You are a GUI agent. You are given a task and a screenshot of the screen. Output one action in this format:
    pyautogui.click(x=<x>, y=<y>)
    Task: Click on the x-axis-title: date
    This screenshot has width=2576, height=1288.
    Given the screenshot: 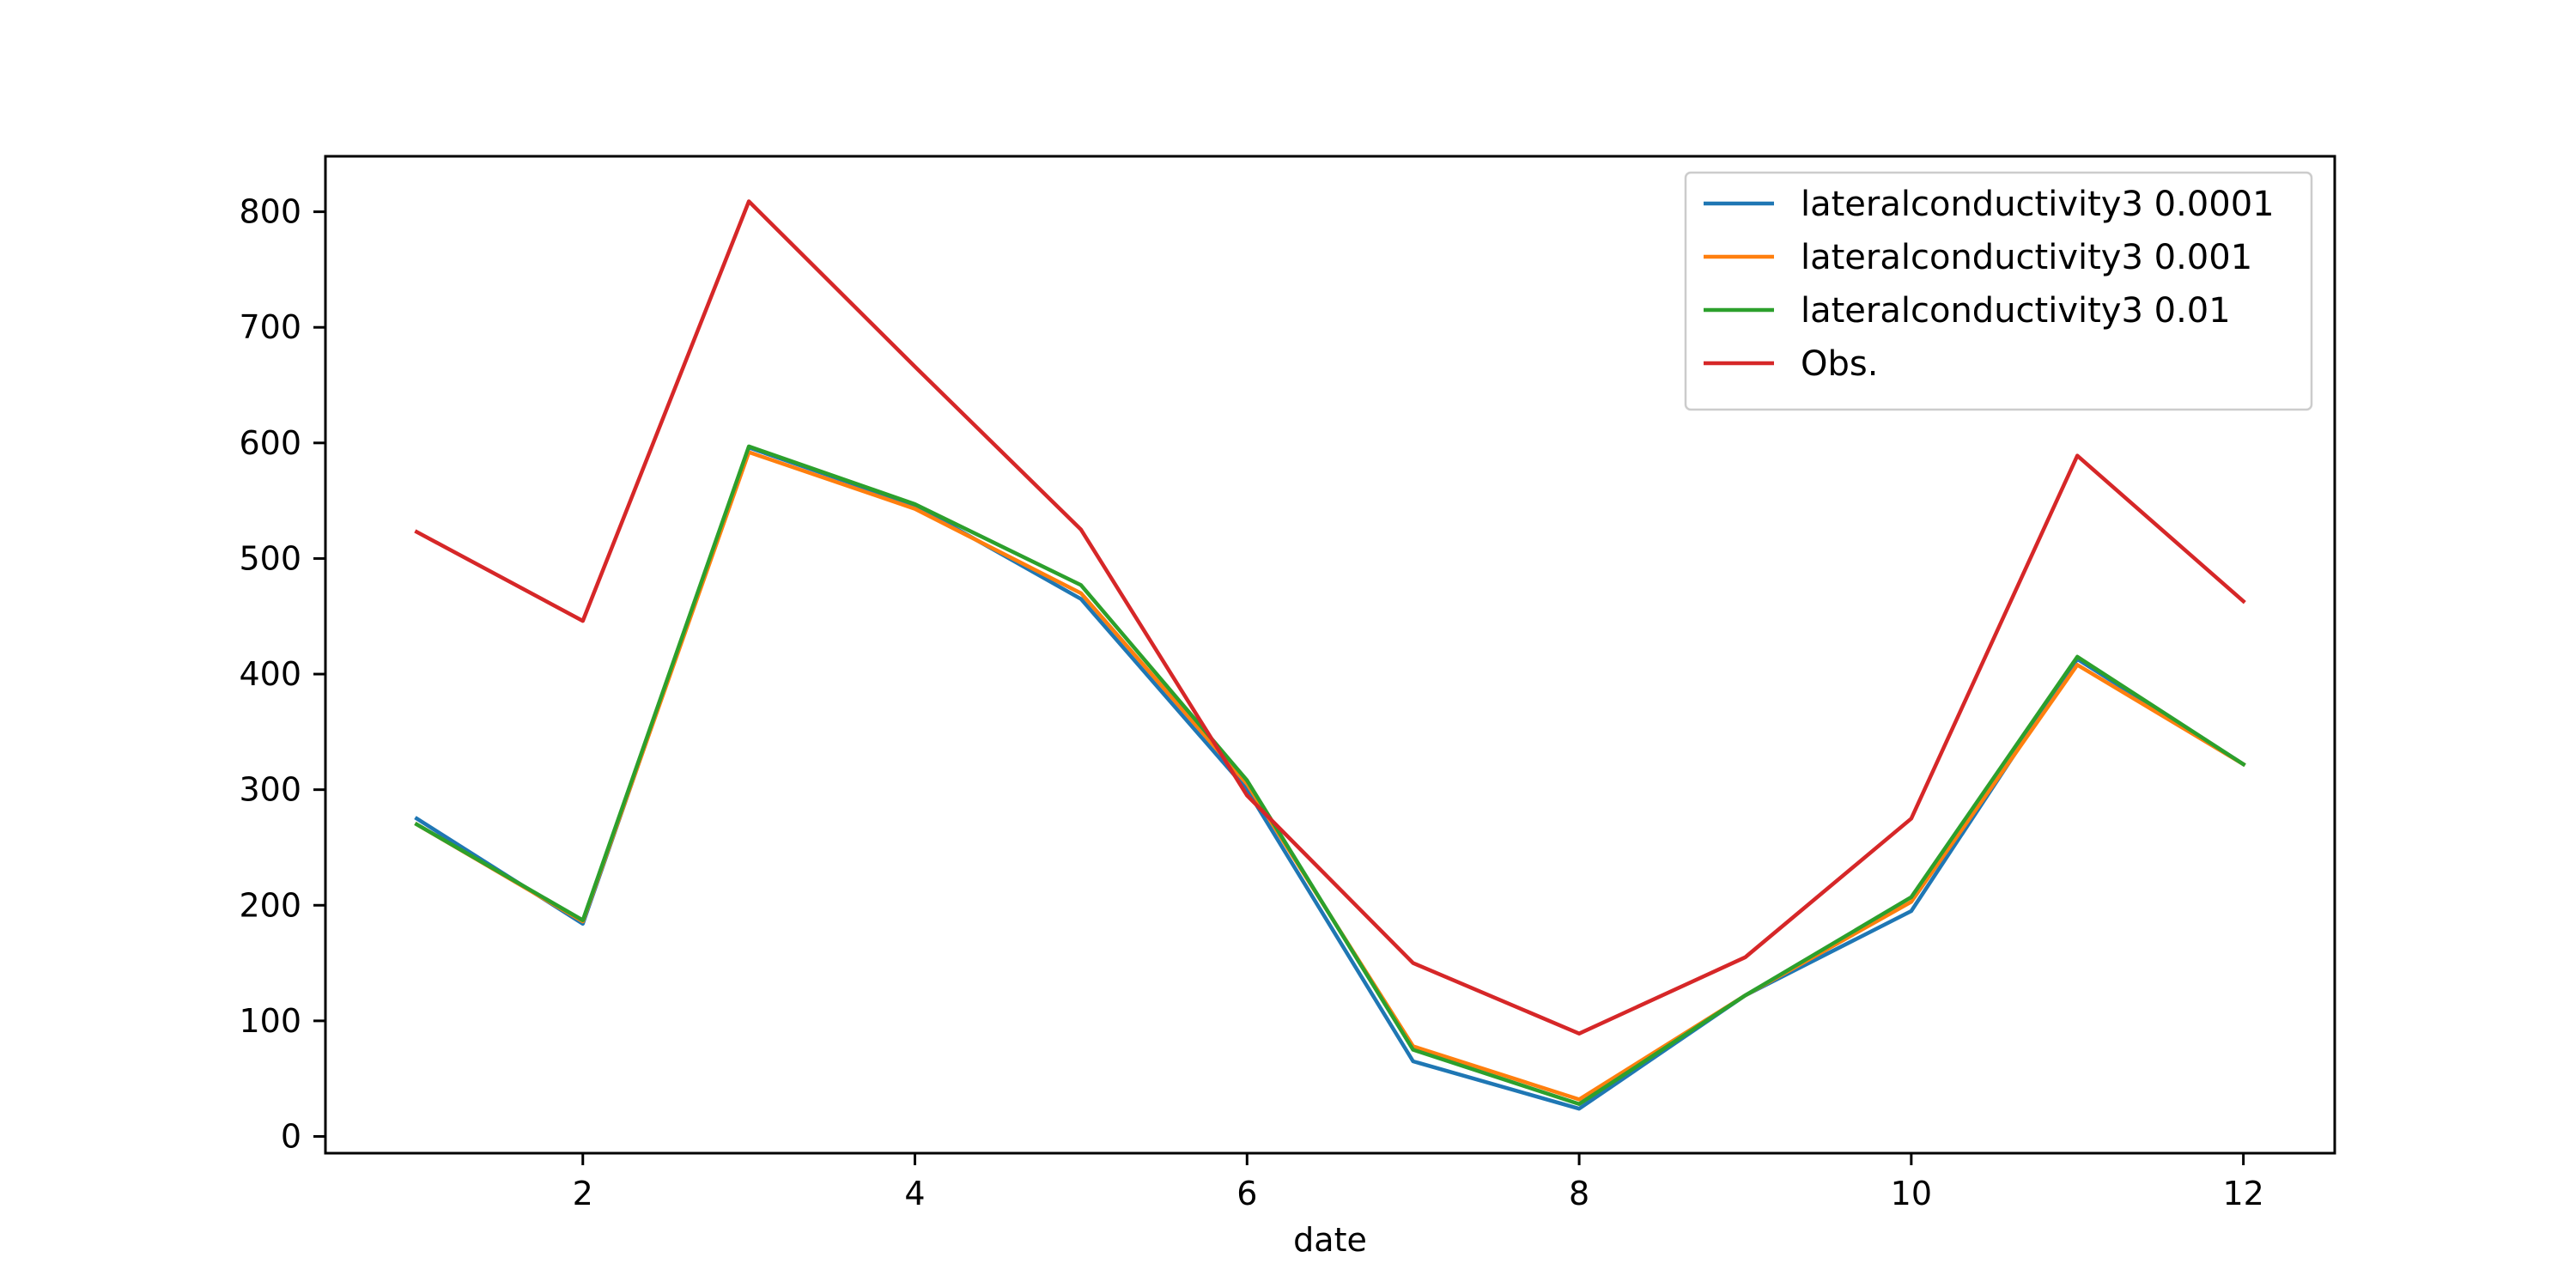 What is the action you would take?
    pyautogui.click(x=1330, y=1240)
    